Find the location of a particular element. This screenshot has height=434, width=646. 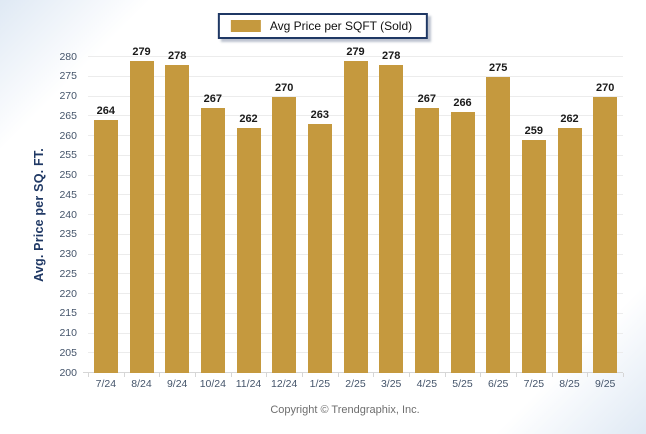

bar-value-label: 266 is located at coordinates (462, 103).